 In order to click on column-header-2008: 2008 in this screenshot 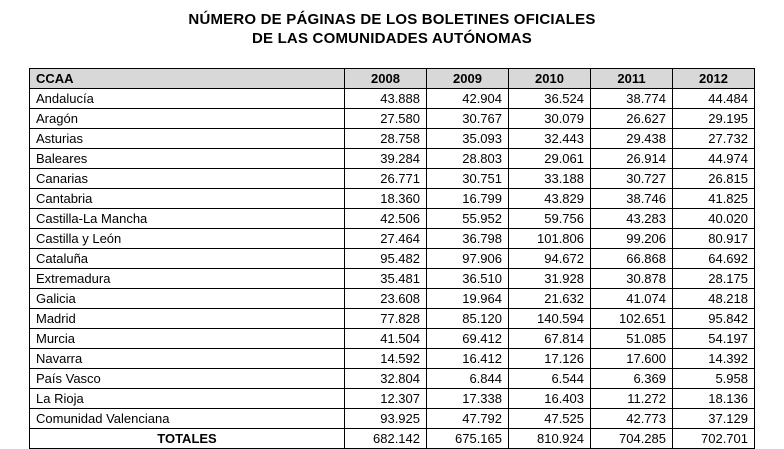, I will do `click(385, 78)`.